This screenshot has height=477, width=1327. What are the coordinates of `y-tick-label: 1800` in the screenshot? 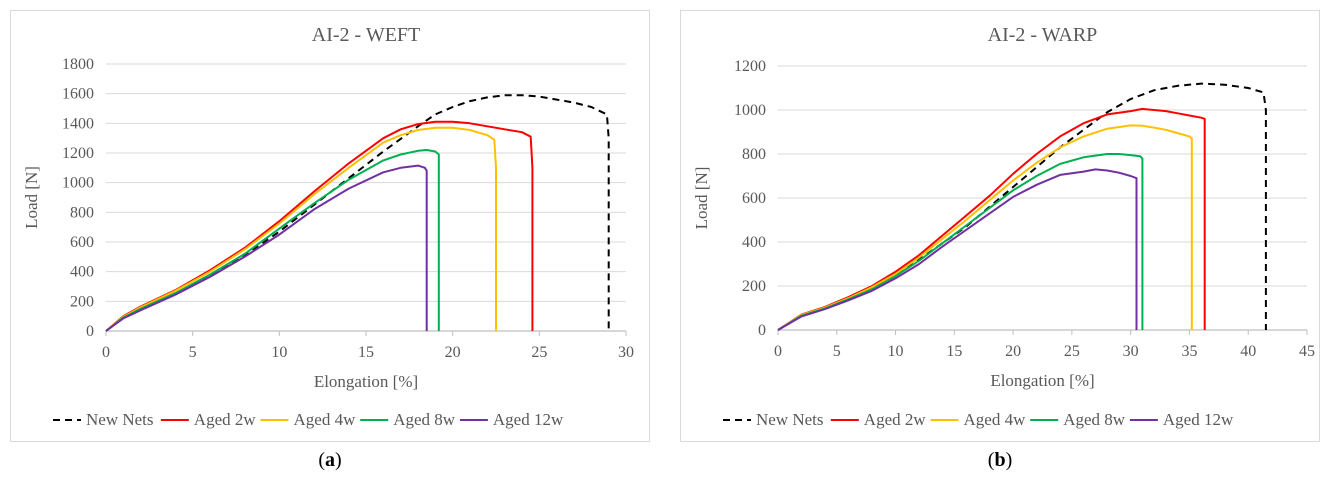 It's located at (78, 64).